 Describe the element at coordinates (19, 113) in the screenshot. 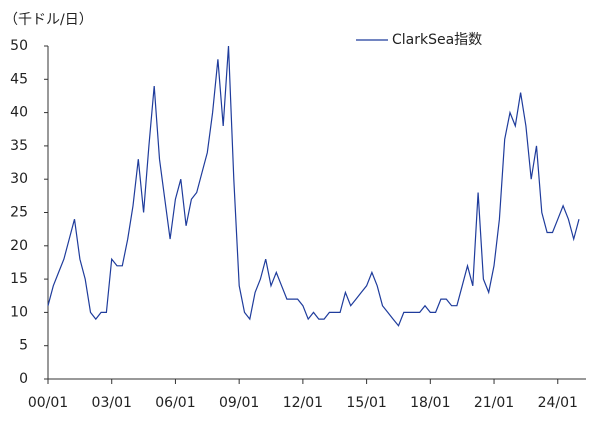

I see `y-tick-label: 40` at that location.